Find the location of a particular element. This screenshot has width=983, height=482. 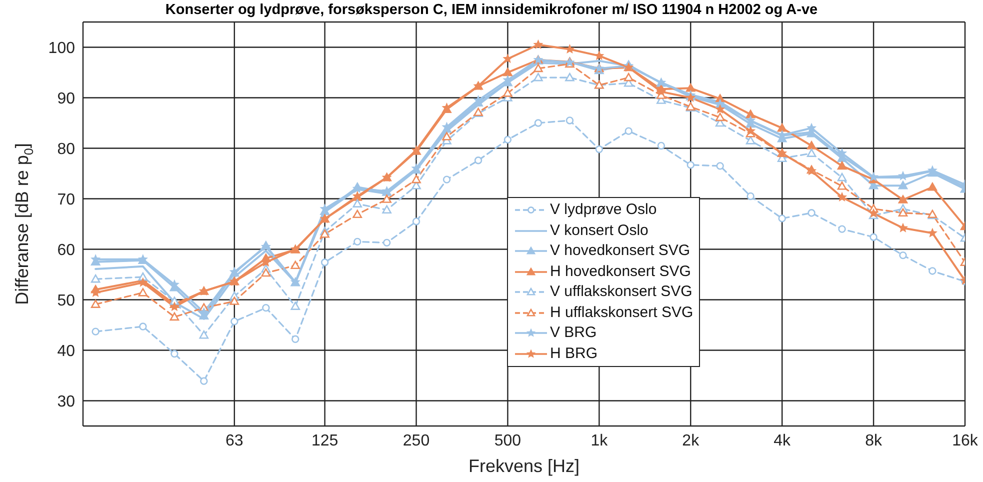

y-tick-label: 100 is located at coordinates (62, 48).